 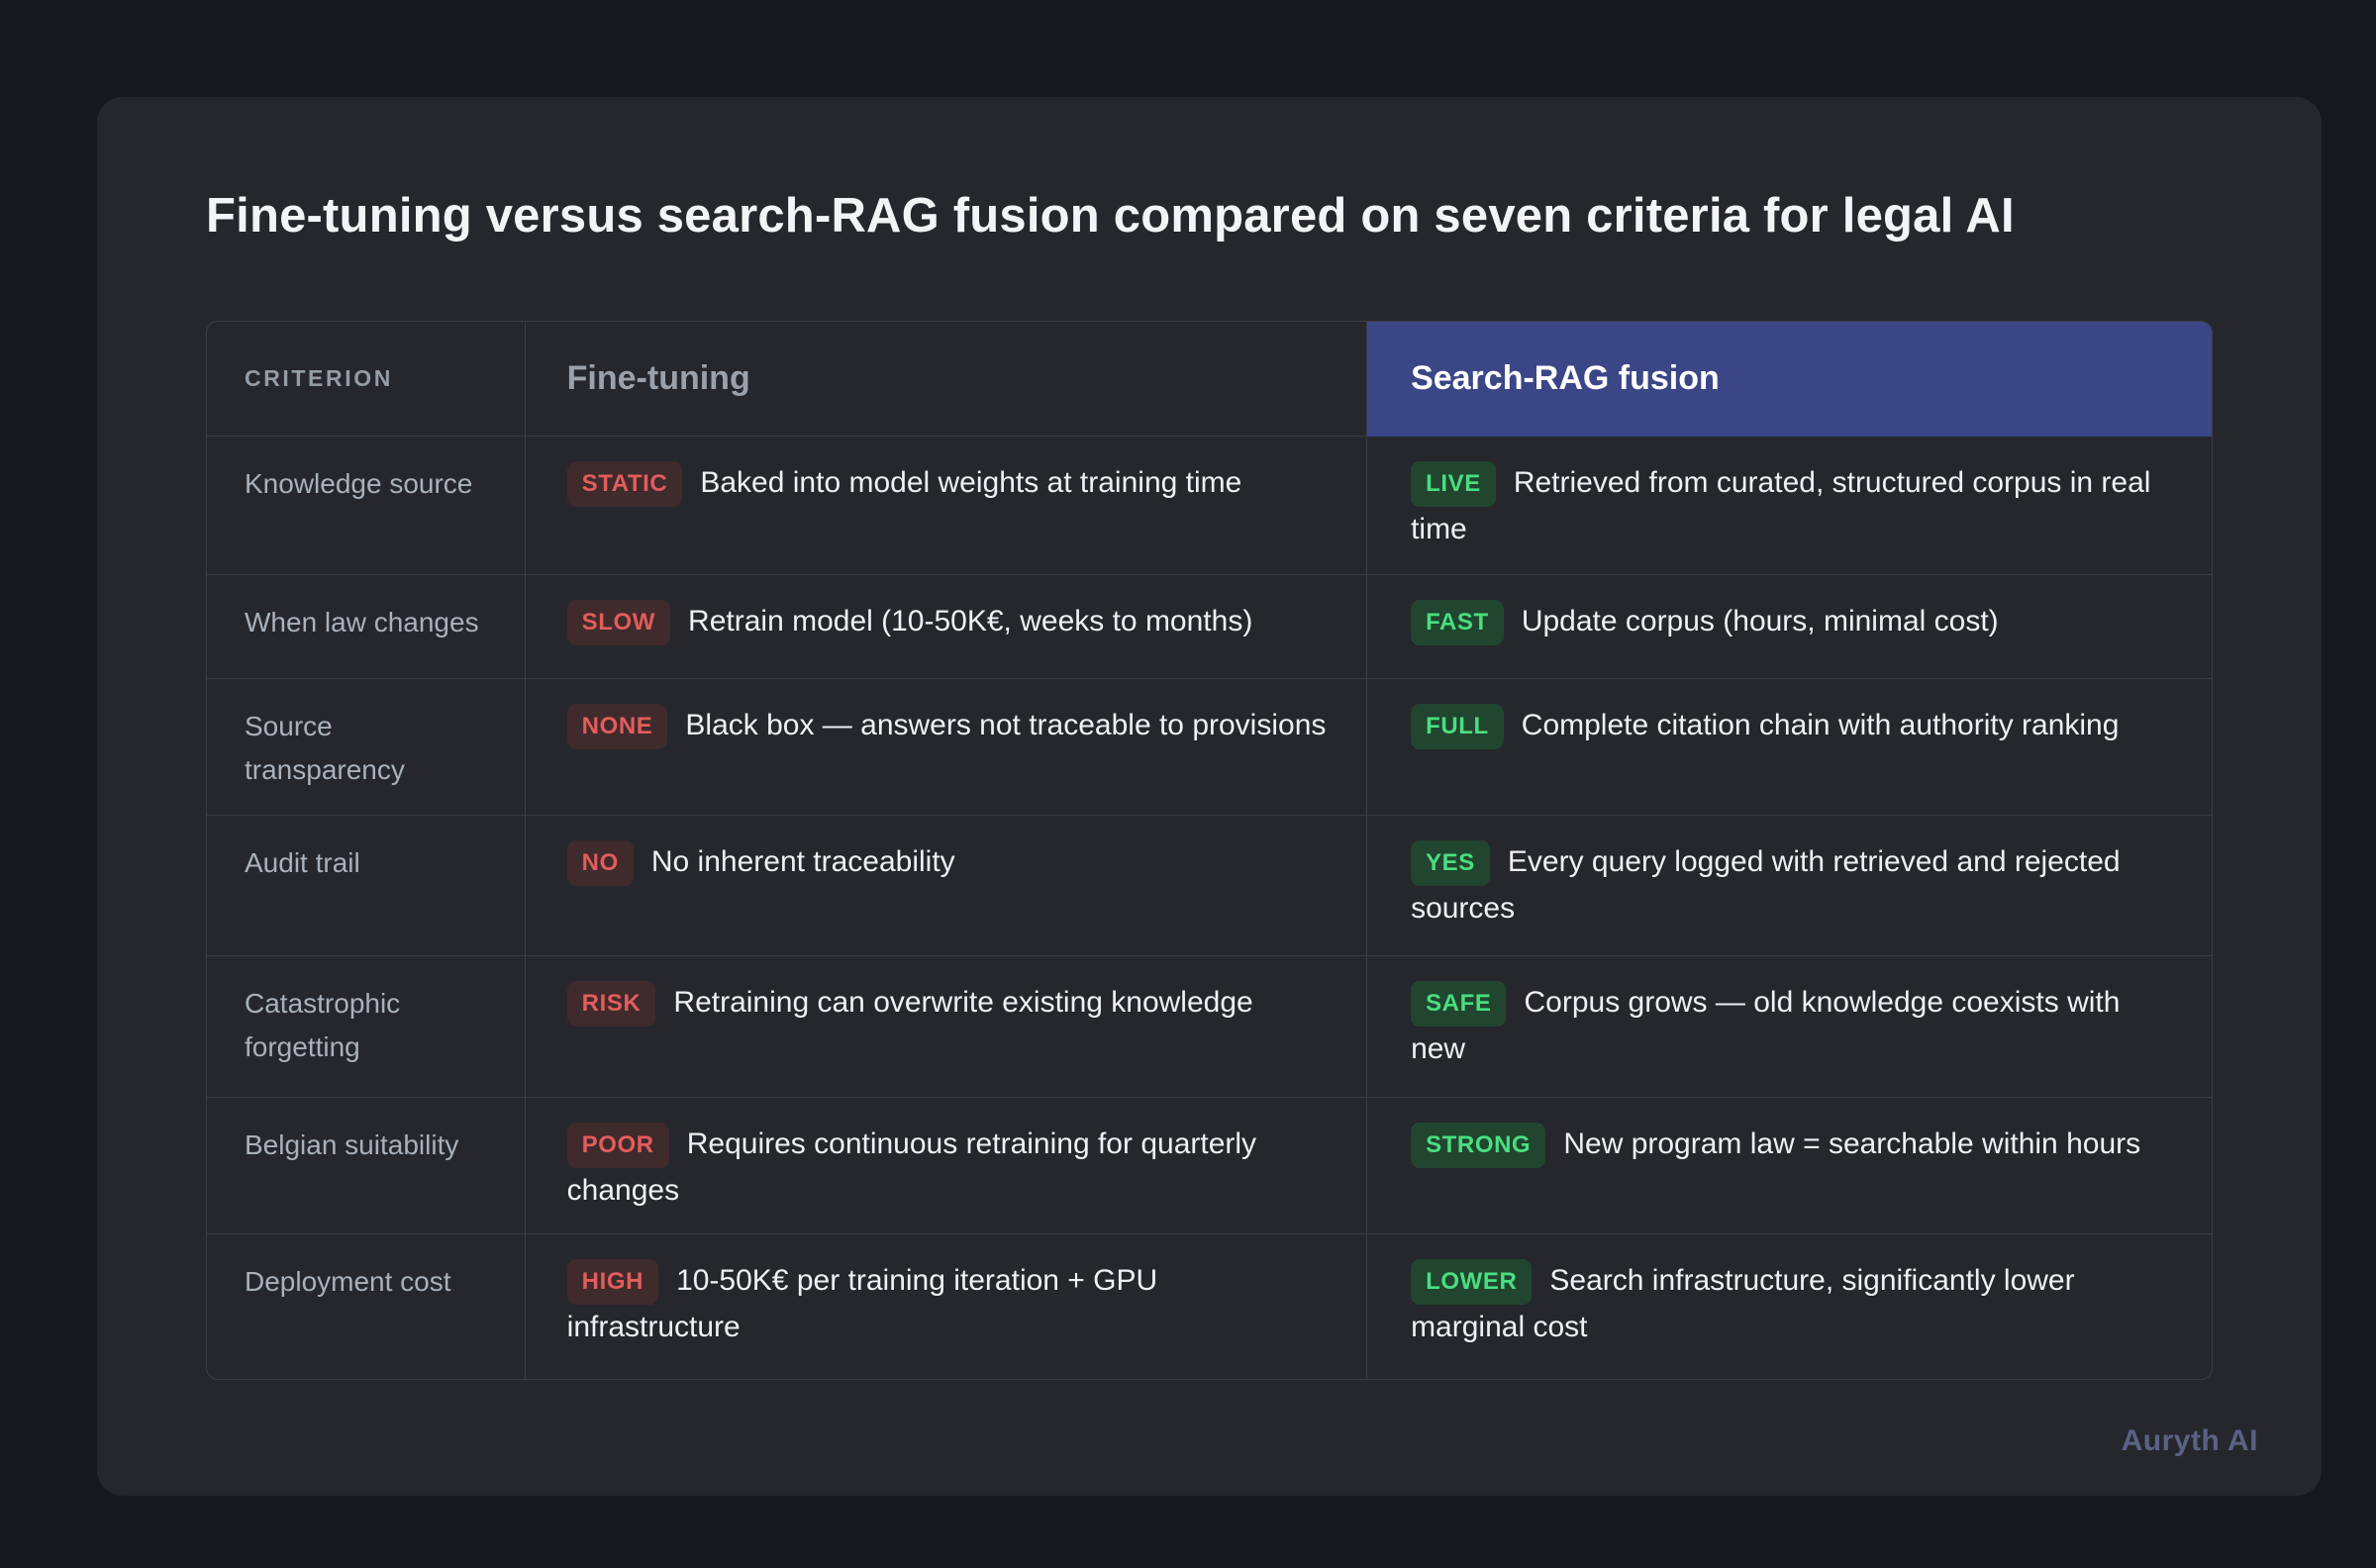 I want to click on criterion-cell: Belgian suitability, so click(x=366, y=1165).